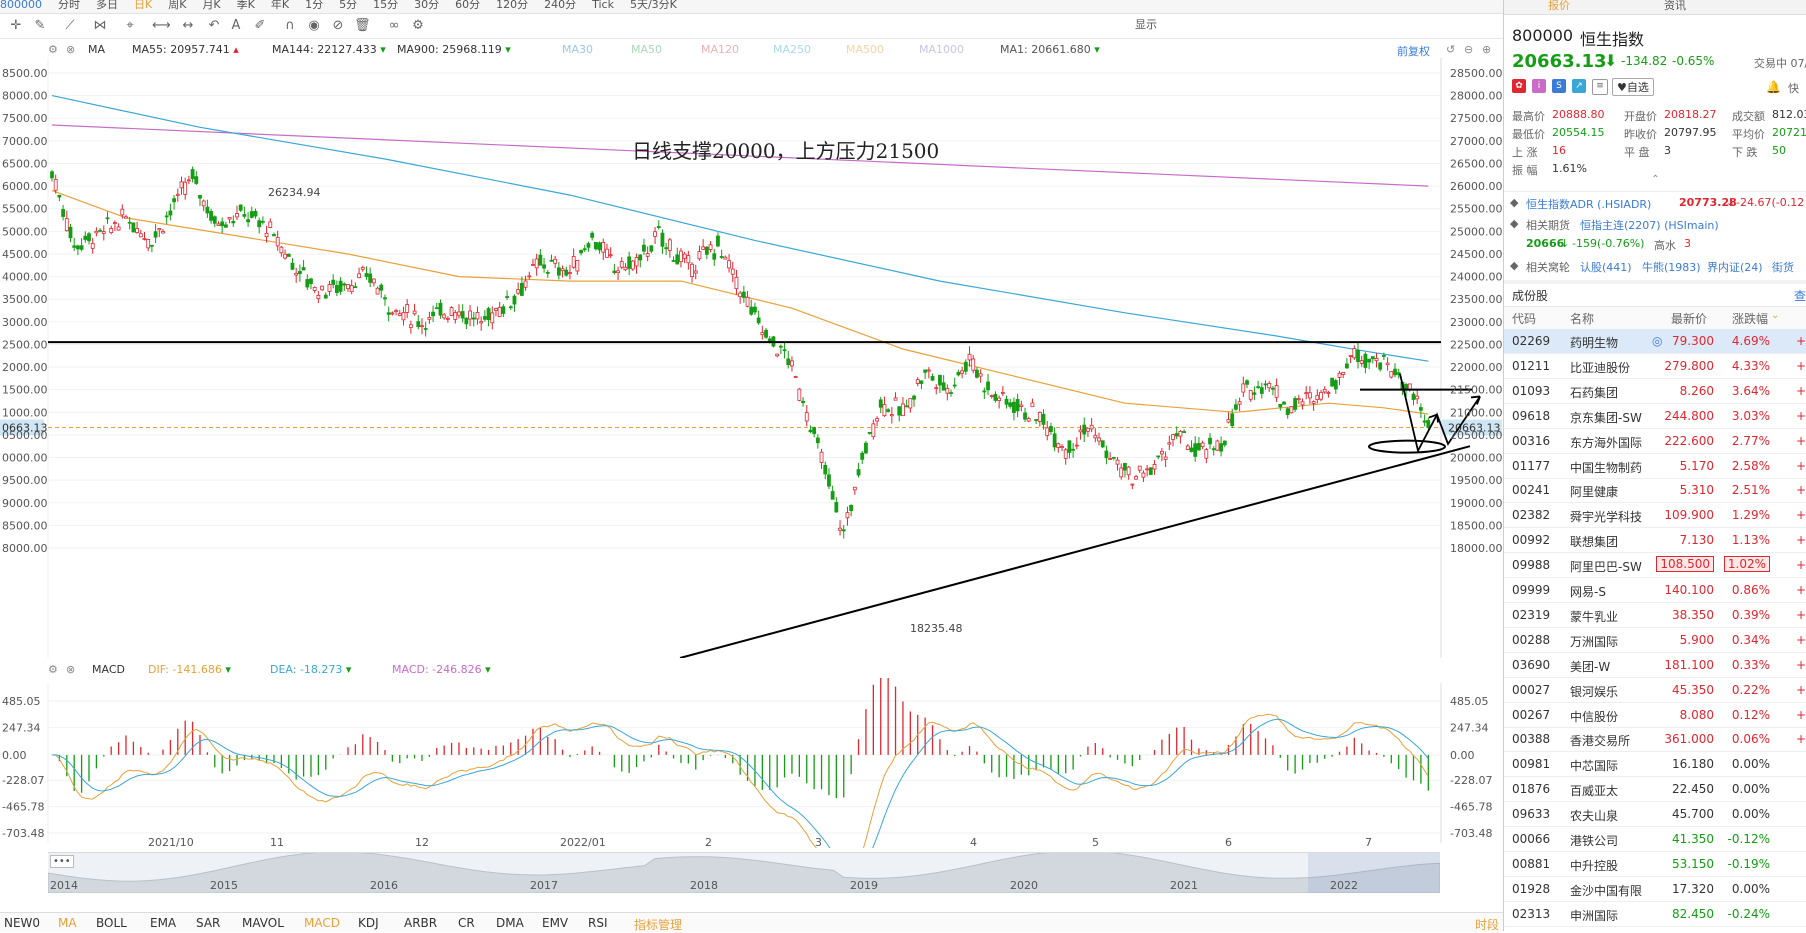 This screenshot has width=1806, height=933. I want to click on constituent-row: 01093 石药集团 8.260 3.64% +, so click(1655, 391).